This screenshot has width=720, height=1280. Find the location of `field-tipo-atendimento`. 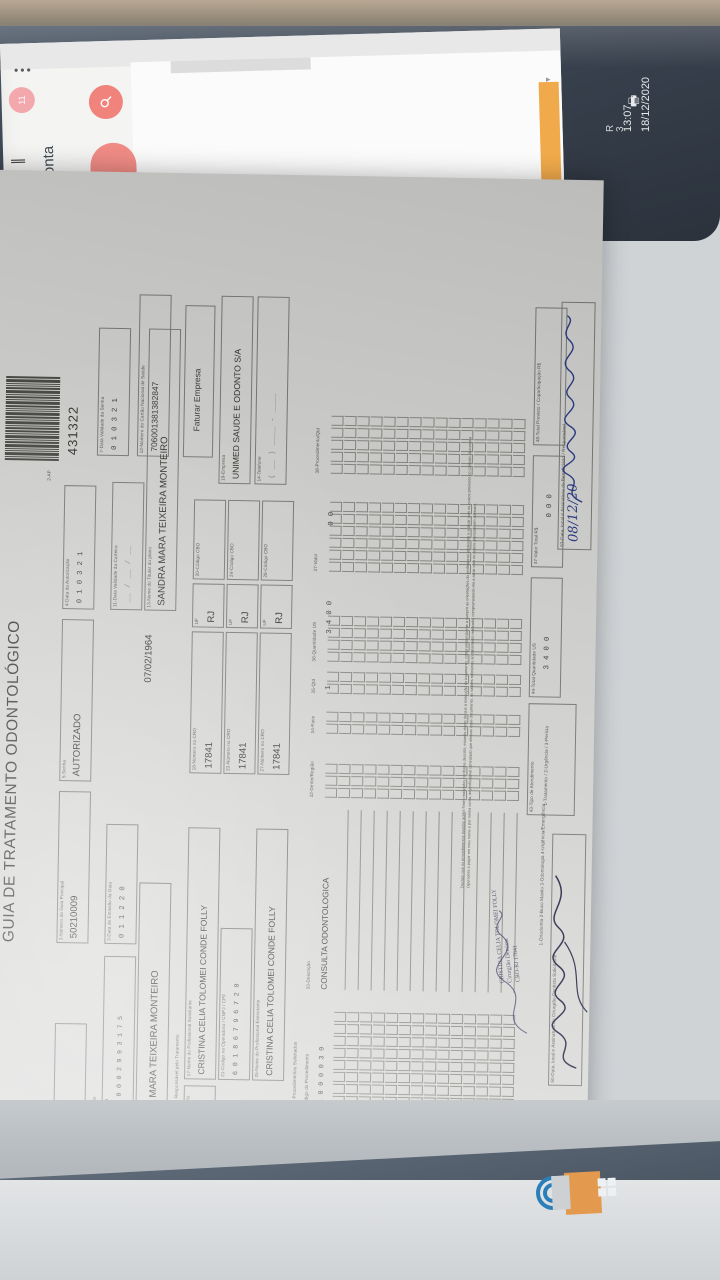

field-tipo-atendimento is located at coordinates (551, 760).